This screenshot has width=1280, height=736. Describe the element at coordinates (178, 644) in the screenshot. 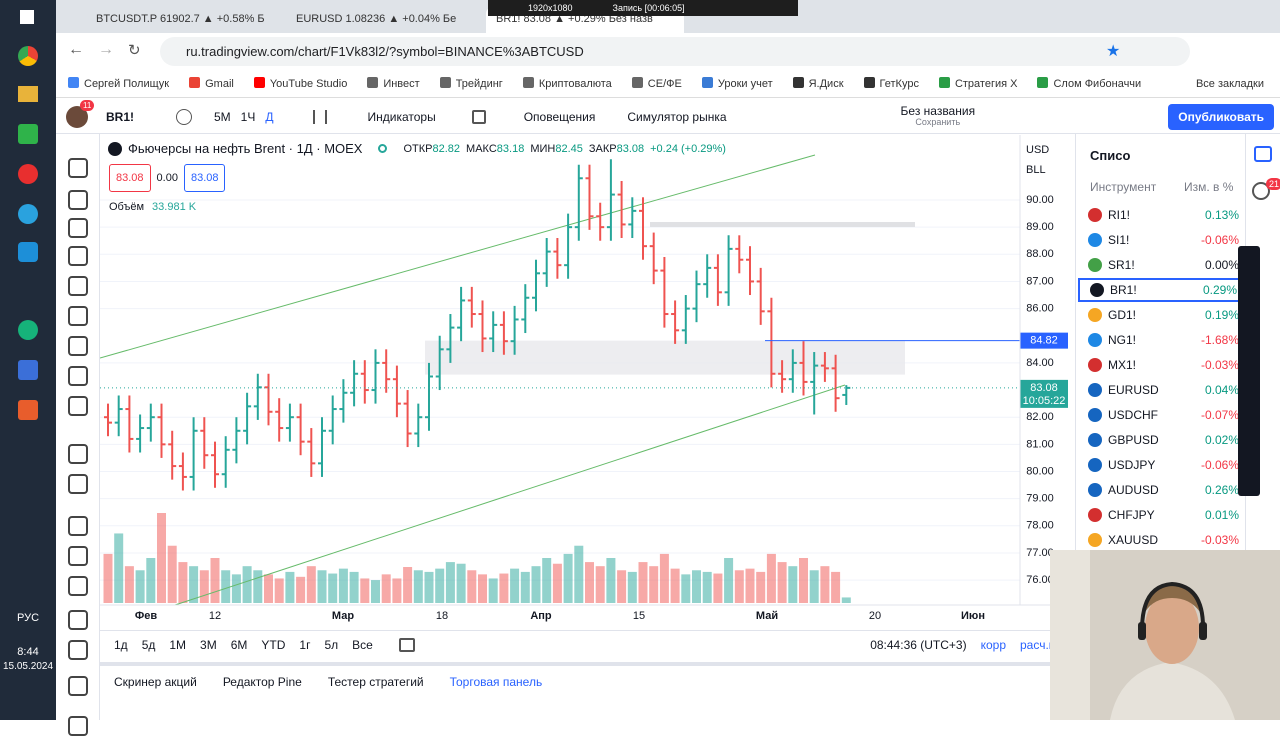

I see `range-button: 1М` at that location.